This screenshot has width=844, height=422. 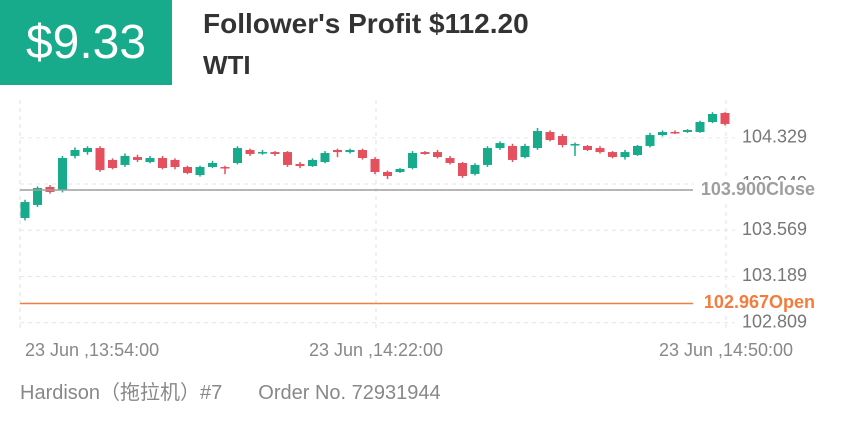 I want to click on x-tick-label: 23 Jun ,14:22:00, so click(x=376, y=350).